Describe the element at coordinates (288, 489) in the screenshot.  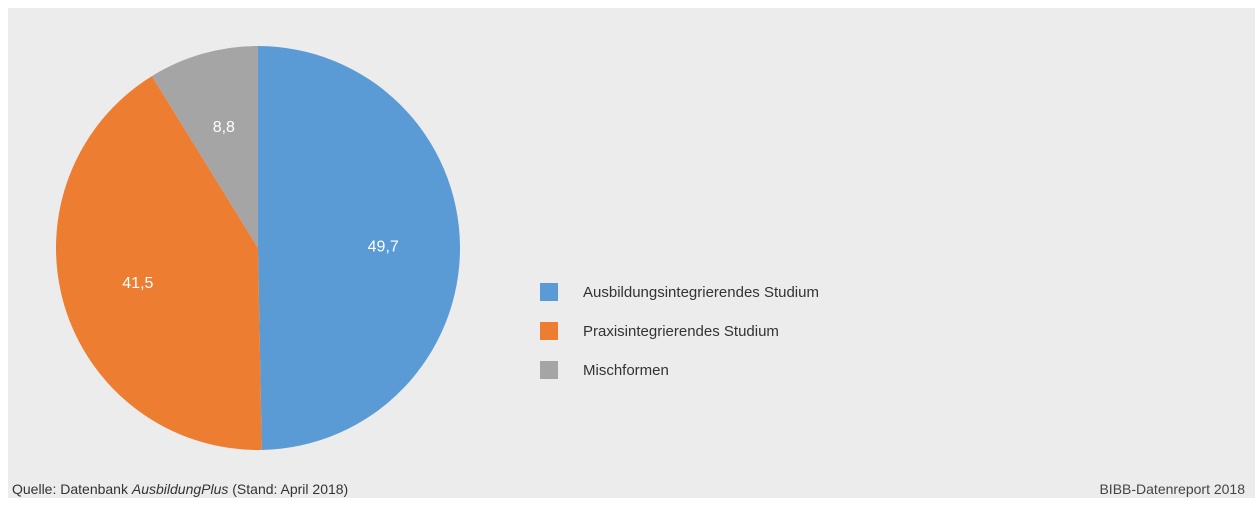
I see `source-suffix: (Stand: April 2018)` at that location.